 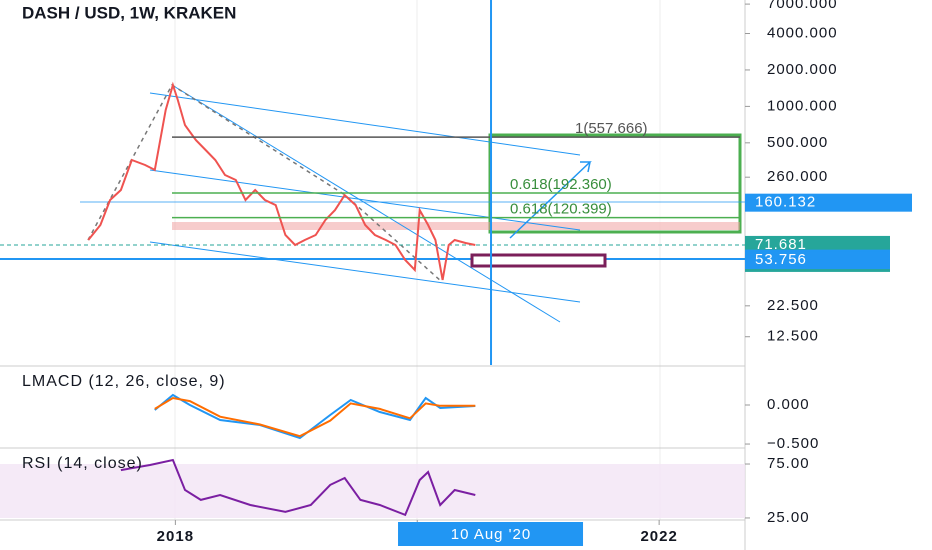 I want to click on chart-title: DASH / USD, 1W, KRAKEN, so click(x=129, y=12).